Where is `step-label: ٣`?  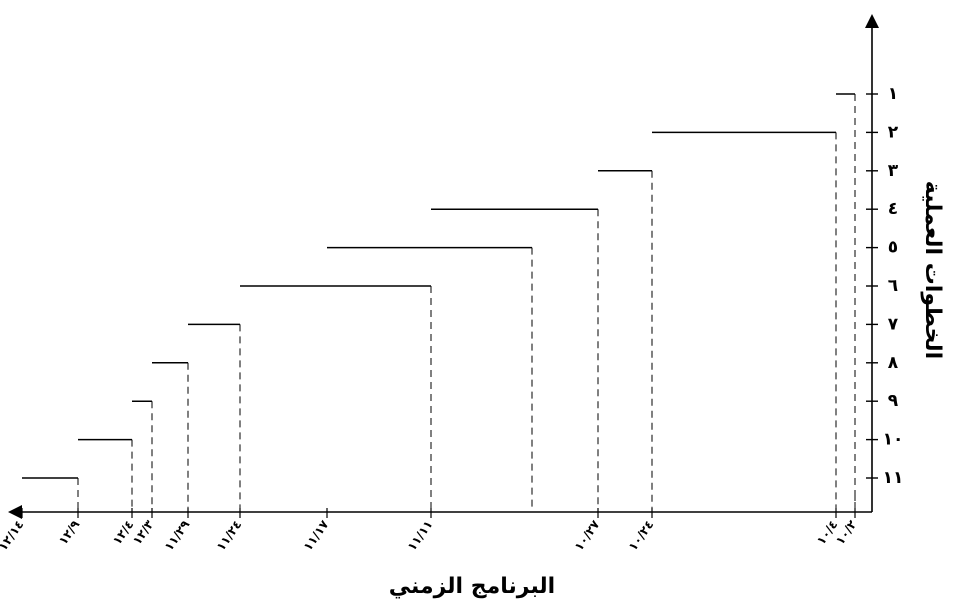
step-label: ٣ is located at coordinates (893, 171).